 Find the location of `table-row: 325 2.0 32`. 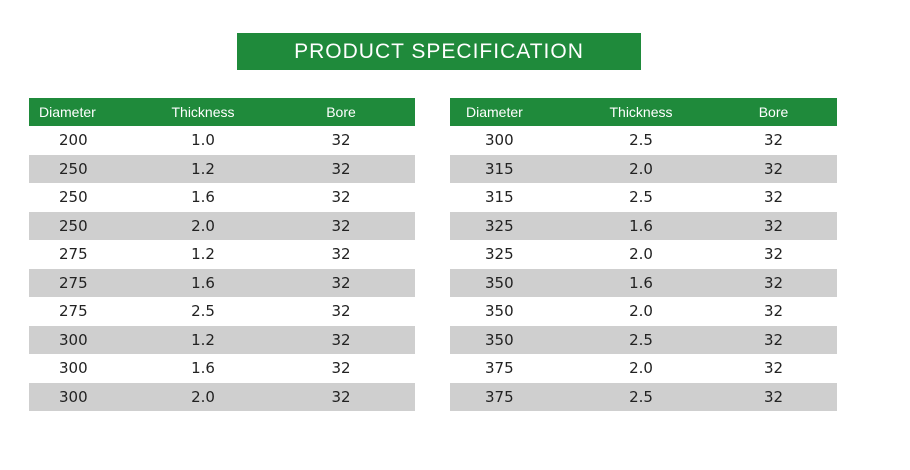

table-row: 325 2.0 32 is located at coordinates (643, 254).